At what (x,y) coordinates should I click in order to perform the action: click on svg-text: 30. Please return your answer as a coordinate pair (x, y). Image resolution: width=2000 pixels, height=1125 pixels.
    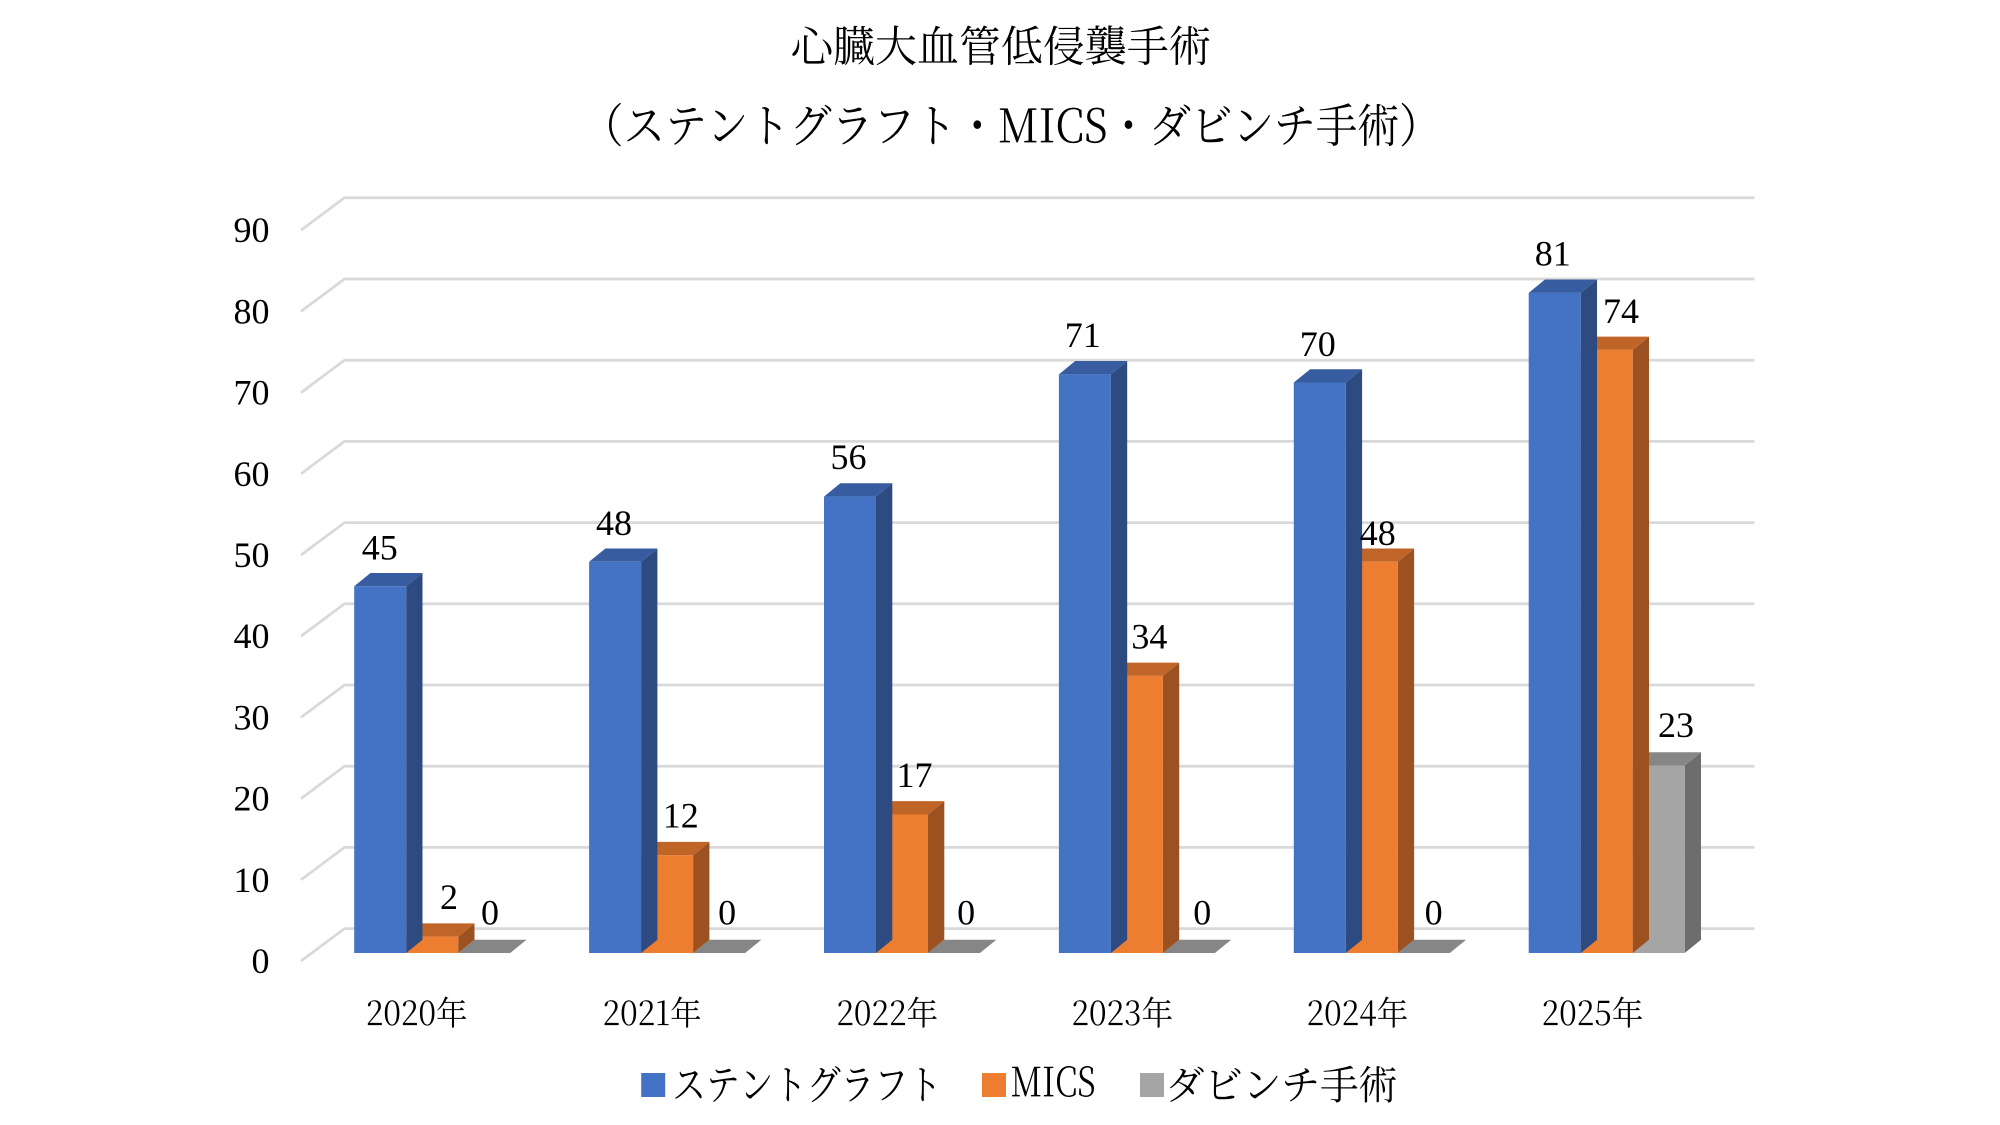
    Looking at the image, I should click on (252, 717).